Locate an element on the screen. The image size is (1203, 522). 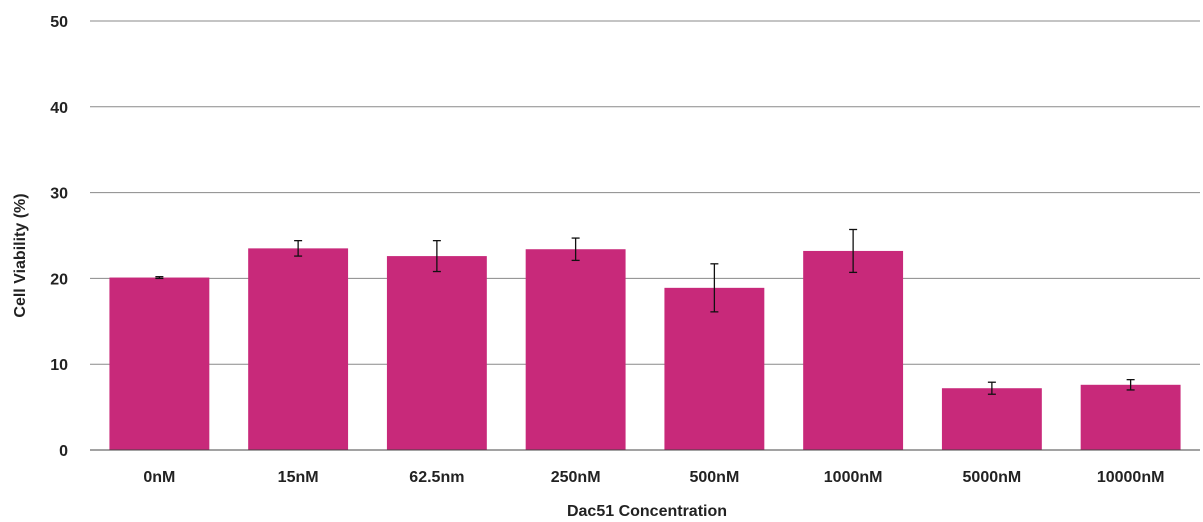
y-tick-label: 0 is located at coordinates (63, 451).